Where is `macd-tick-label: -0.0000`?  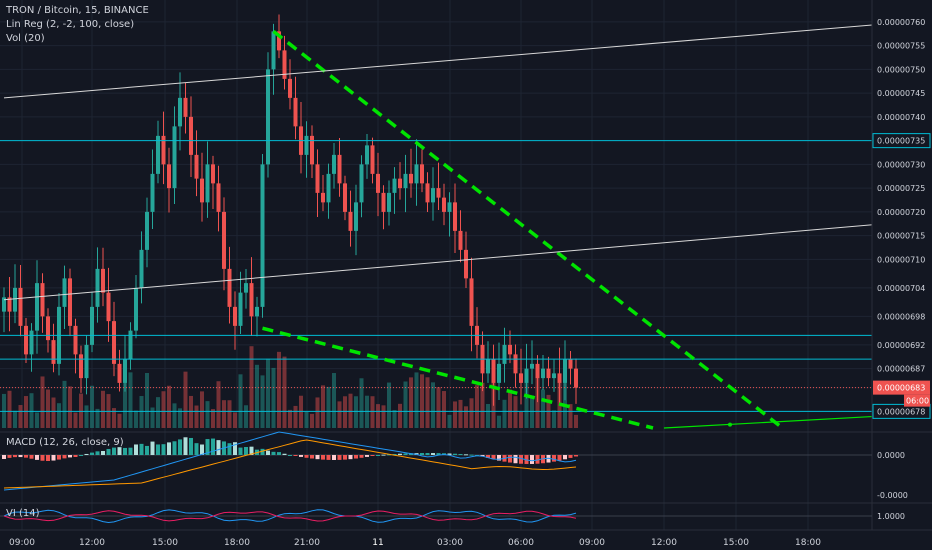 macd-tick-label: -0.0000 is located at coordinates (892, 495).